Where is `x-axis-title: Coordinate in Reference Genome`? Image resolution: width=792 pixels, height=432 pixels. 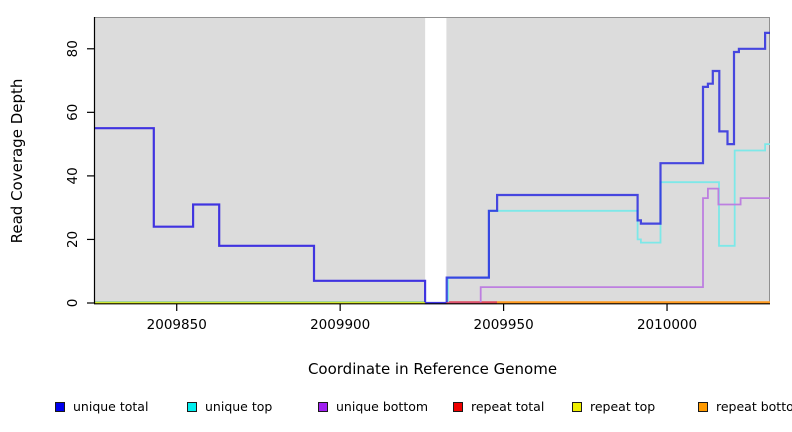 x-axis-title: Coordinate in Reference Genome is located at coordinates (432, 369).